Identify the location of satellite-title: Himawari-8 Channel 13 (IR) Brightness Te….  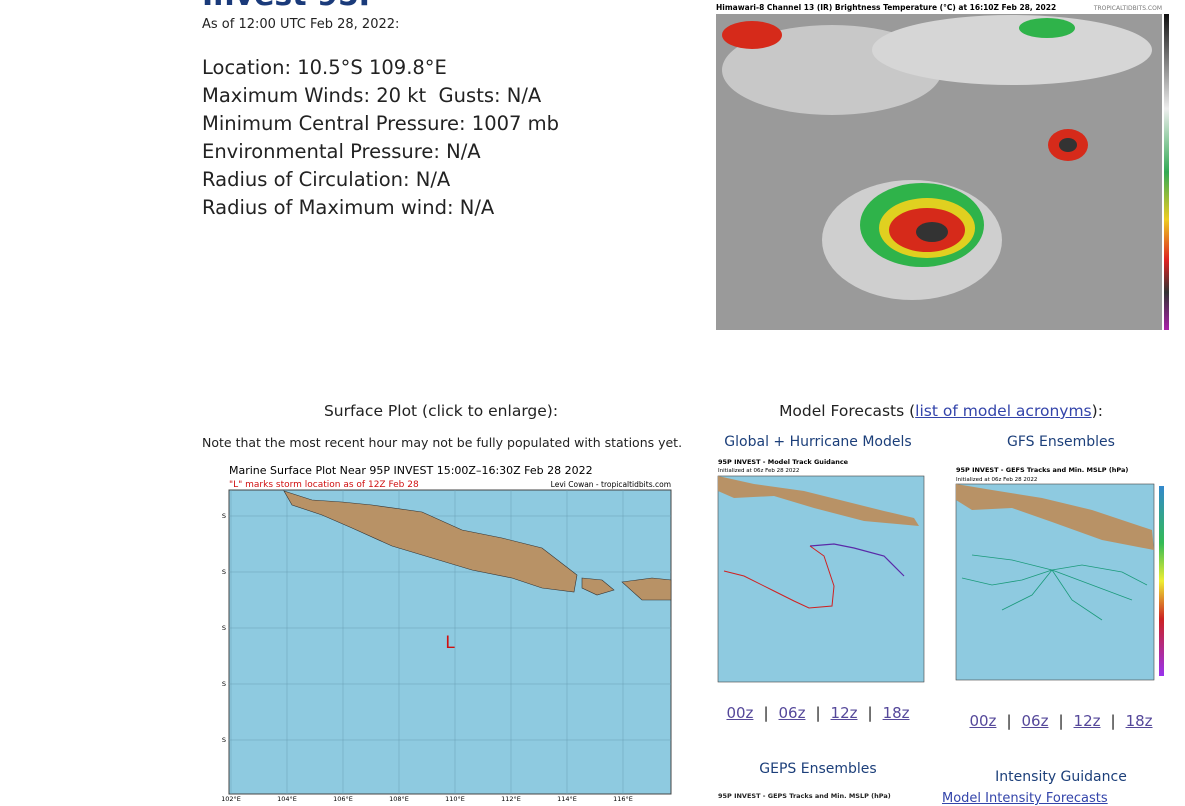
(886, 7).